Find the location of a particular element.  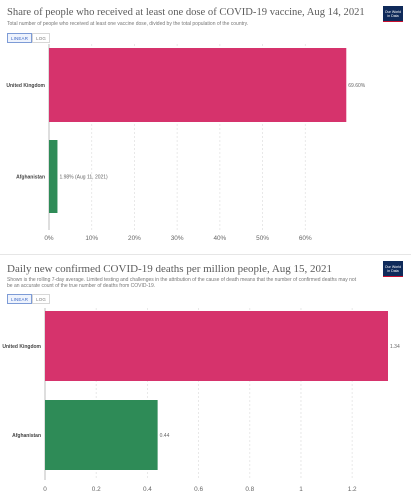

x-tick-label: 60% is located at coordinates (305, 238).